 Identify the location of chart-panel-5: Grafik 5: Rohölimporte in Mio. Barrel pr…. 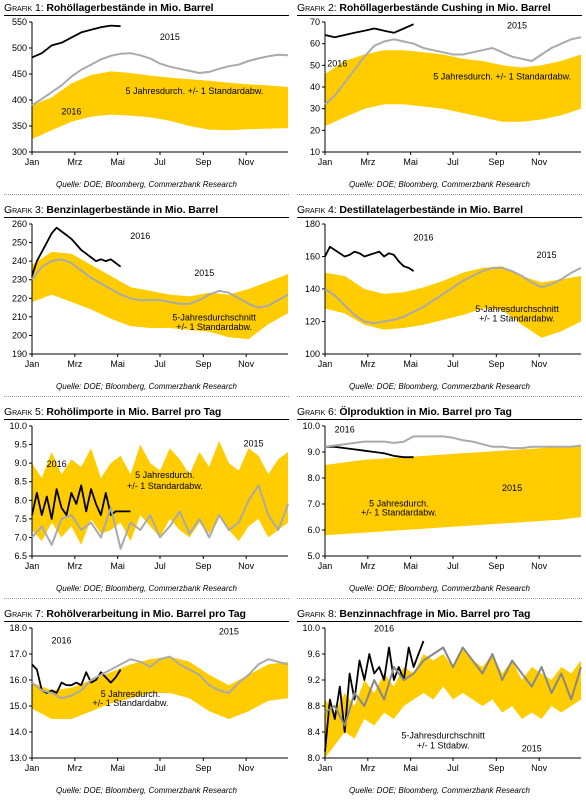
(146, 505).